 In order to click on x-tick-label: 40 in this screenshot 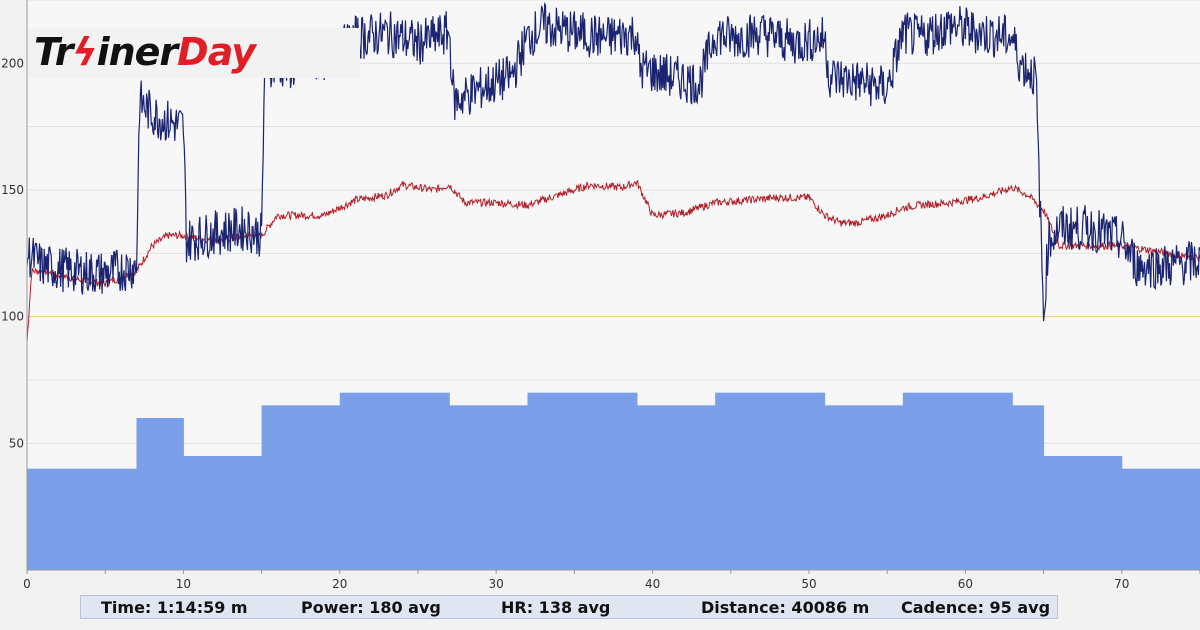, I will do `click(652, 584)`.